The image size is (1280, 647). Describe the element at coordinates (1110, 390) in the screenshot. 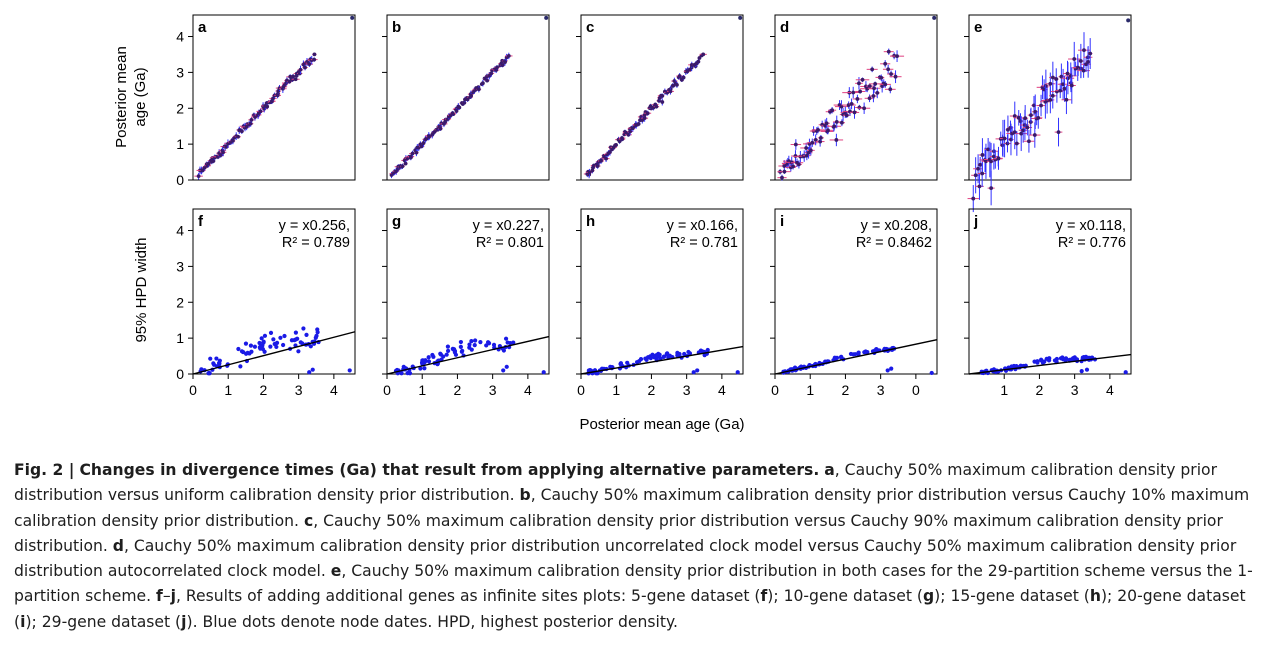

I see `x-tick-label: 4` at that location.